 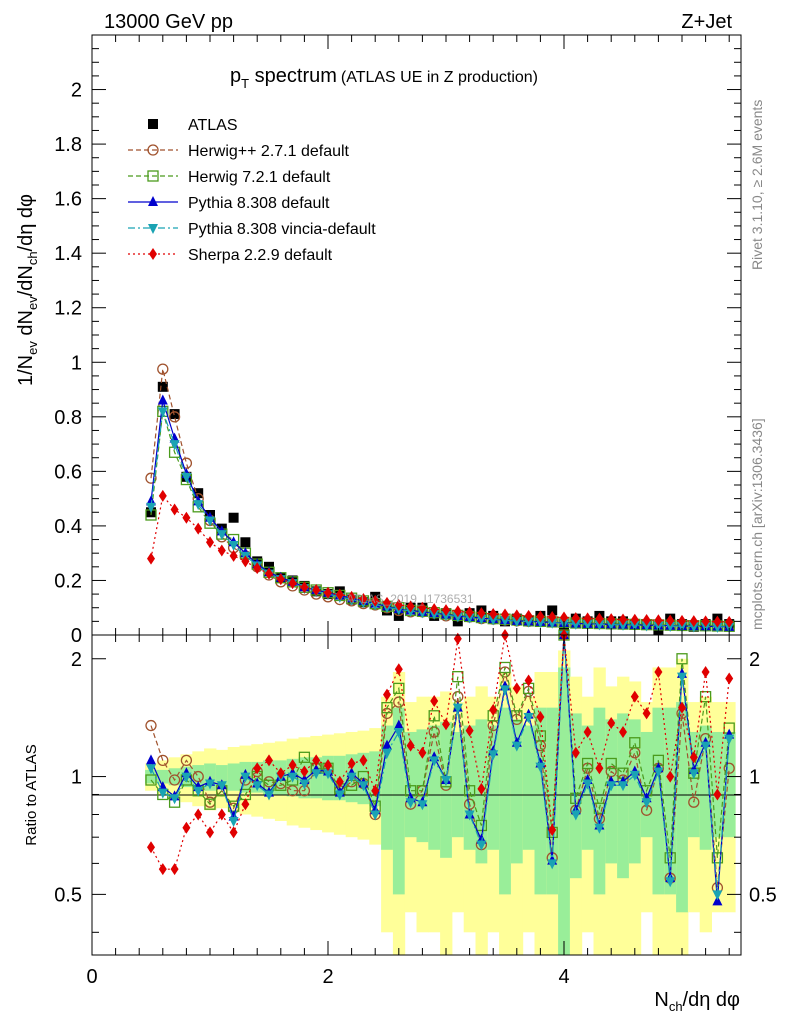 What do you see at coordinates (440, 558) in the screenshot?
I see `series-sherpa` at bounding box center [440, 558].